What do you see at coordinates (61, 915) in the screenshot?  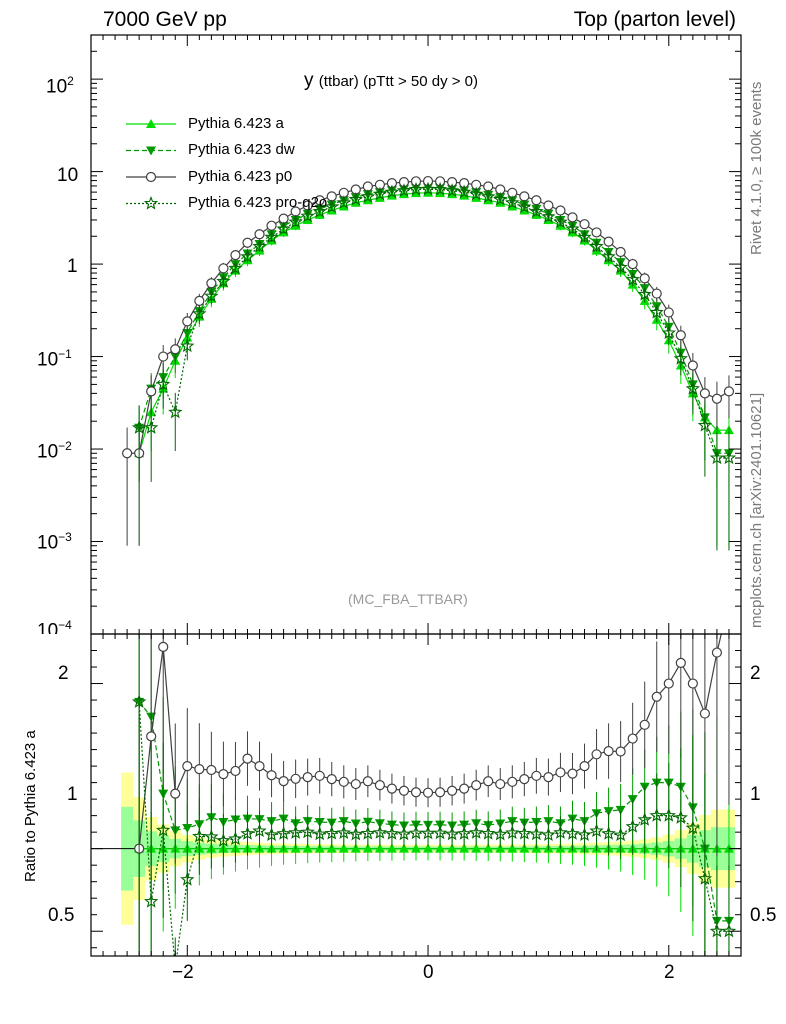 I see `ratio-tick-0.5-left: 0.5` at bounding box center [61, 915].